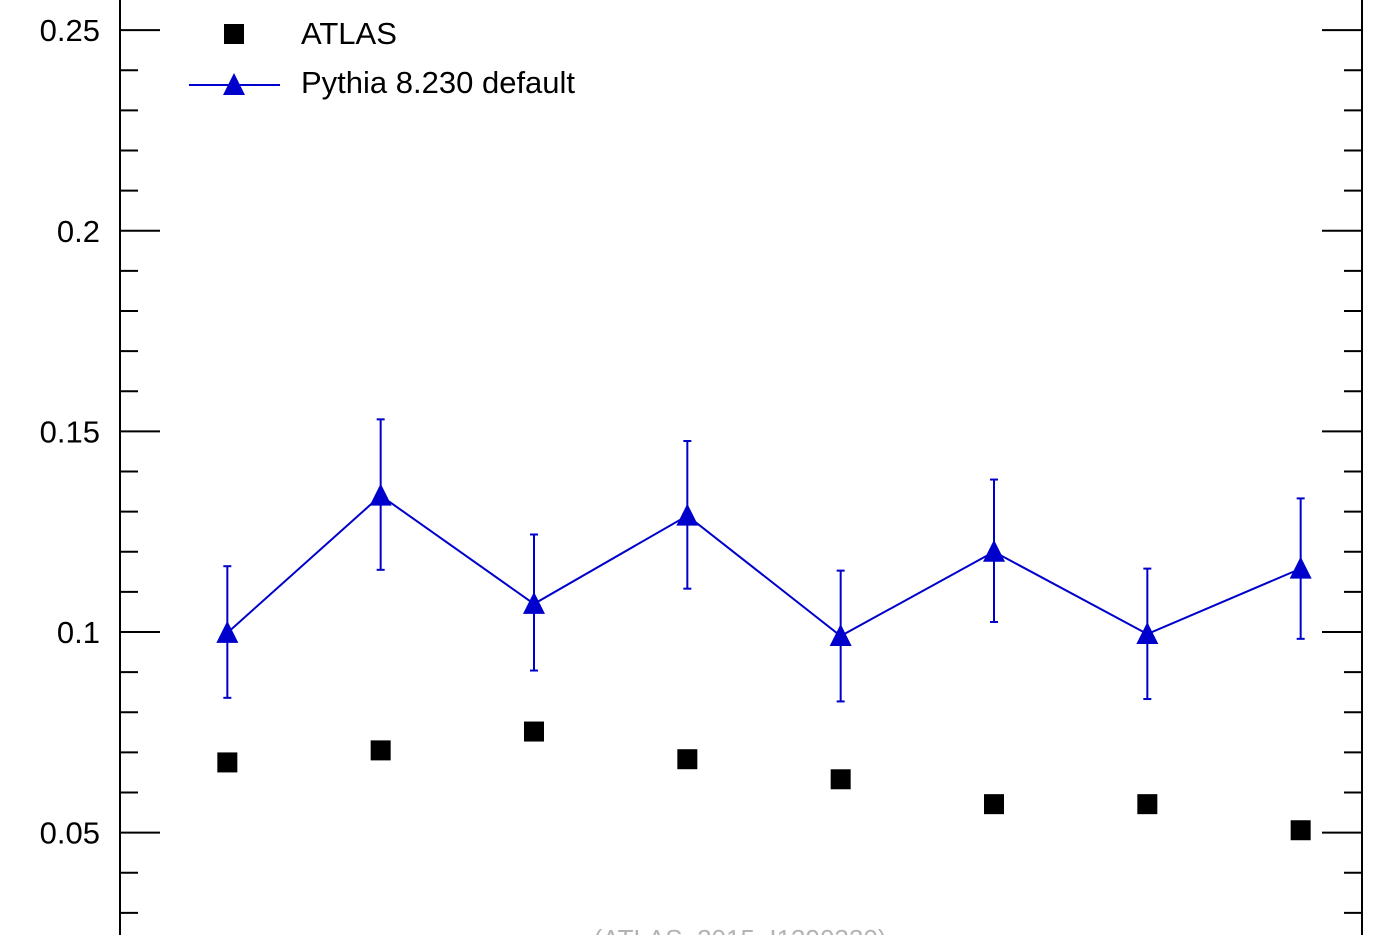 This screenshot has width=1376, height=935. I want to click on y-tick-label: 0.2, so click(78, 231).